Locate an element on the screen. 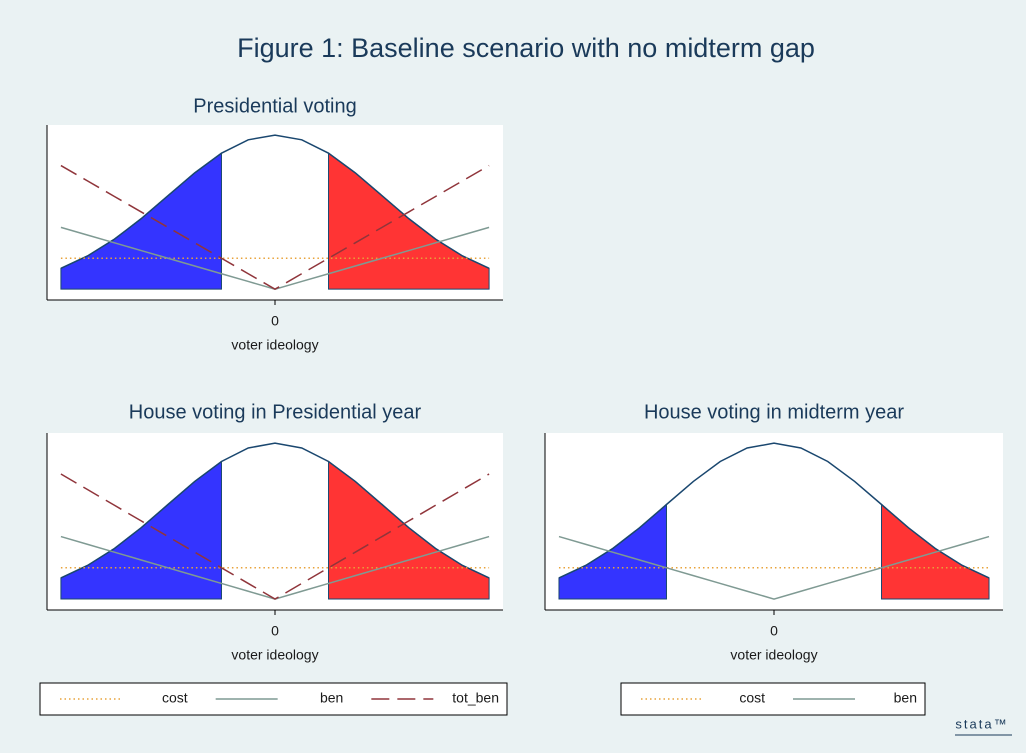  chart-title: House voting in midterm year is located at coordinates (774, 412).